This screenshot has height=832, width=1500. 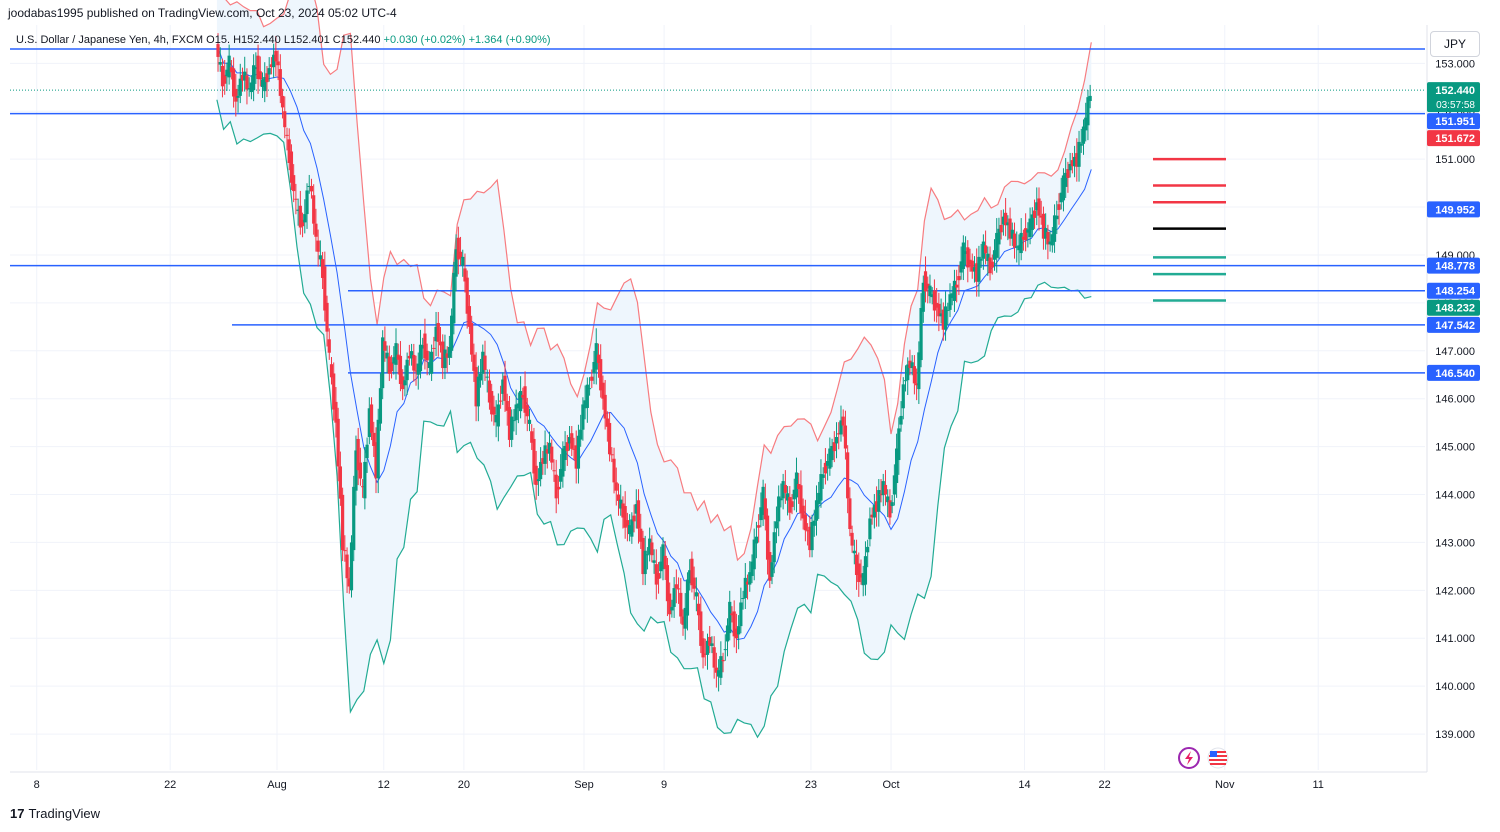 What do you see at coordinates (170, 785) in the screenshot?
I see `x-tick-label: 22` at bounding box center [170, 785].